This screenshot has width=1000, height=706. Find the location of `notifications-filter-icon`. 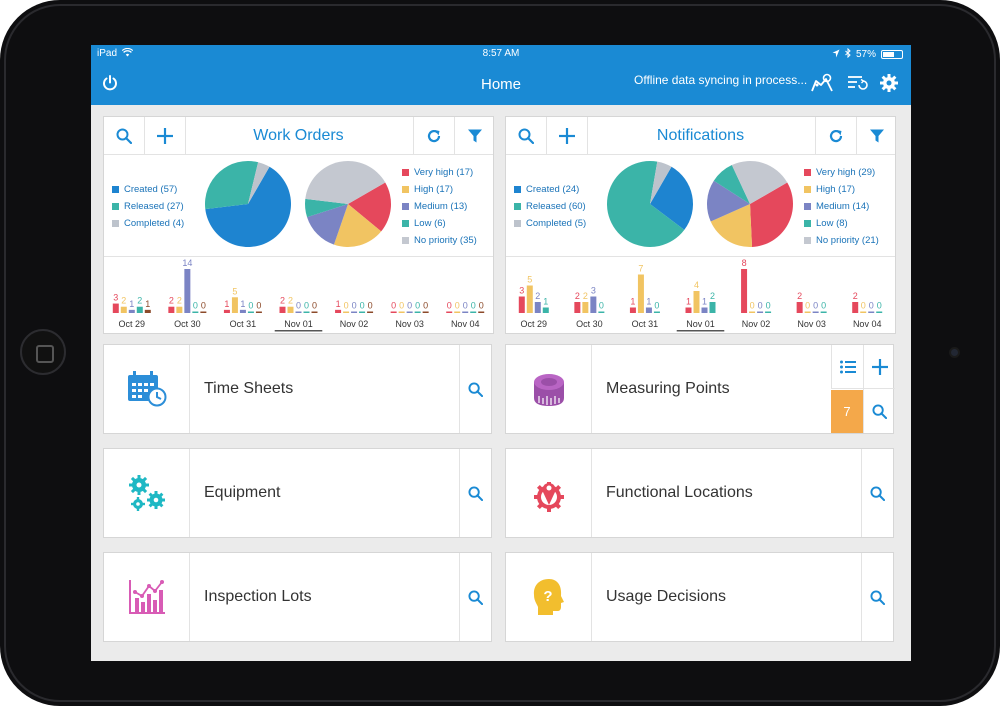

notifications-filter-icon is located at coordinates (877, 136).